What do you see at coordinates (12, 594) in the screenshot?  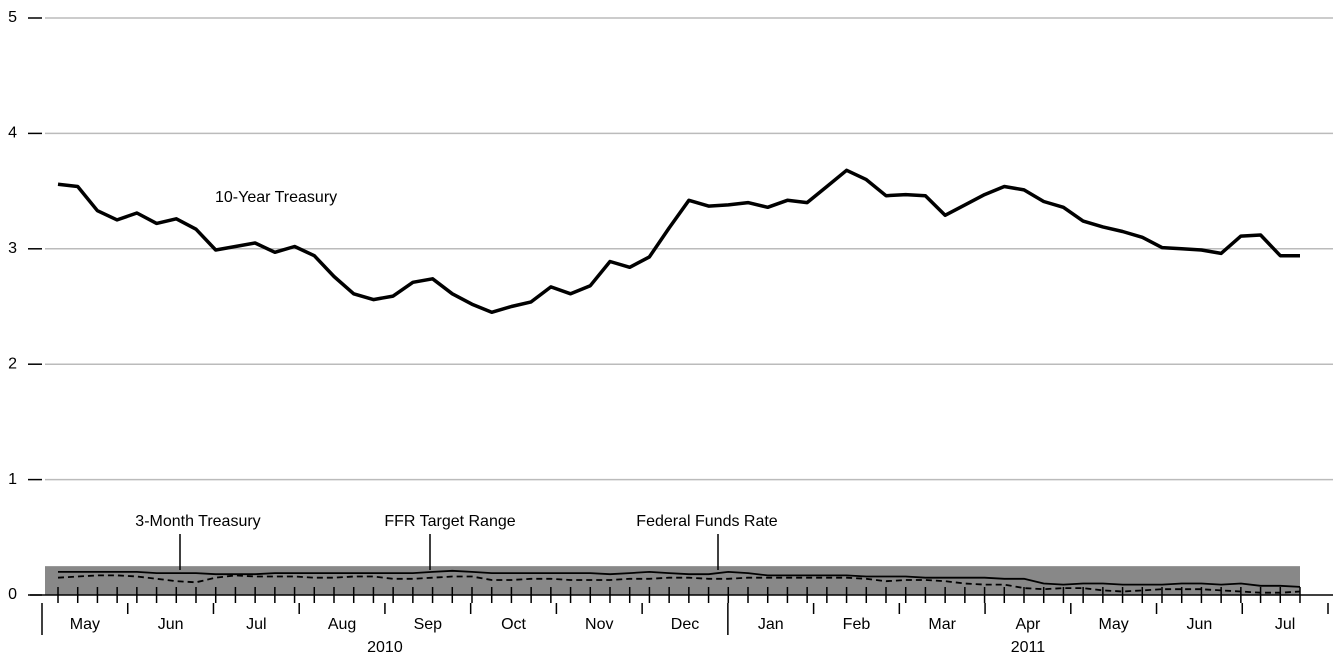 I see `y-tick-label: 0` at bounding box center [12, 594].